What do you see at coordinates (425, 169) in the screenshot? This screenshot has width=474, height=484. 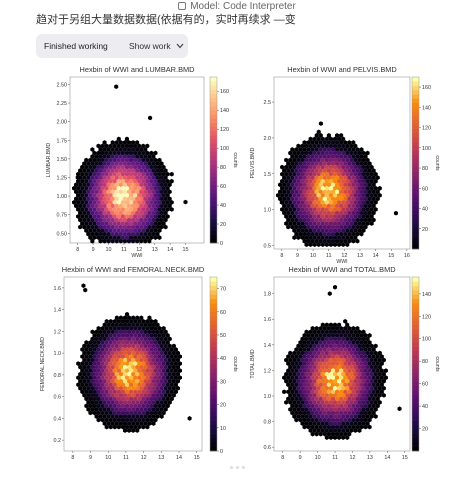 I see `colorbar-tick-label: 80` at bounding box center [425, 169].